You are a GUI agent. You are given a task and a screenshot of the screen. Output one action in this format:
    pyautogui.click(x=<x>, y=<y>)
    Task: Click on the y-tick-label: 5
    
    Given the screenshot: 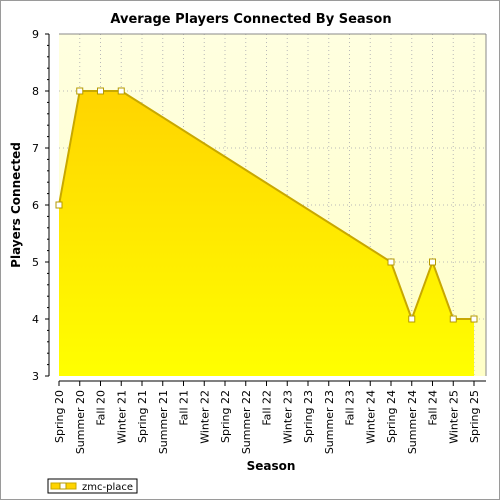 What is the action you would take?
    pyautogui.click(x=35, y=262)
    